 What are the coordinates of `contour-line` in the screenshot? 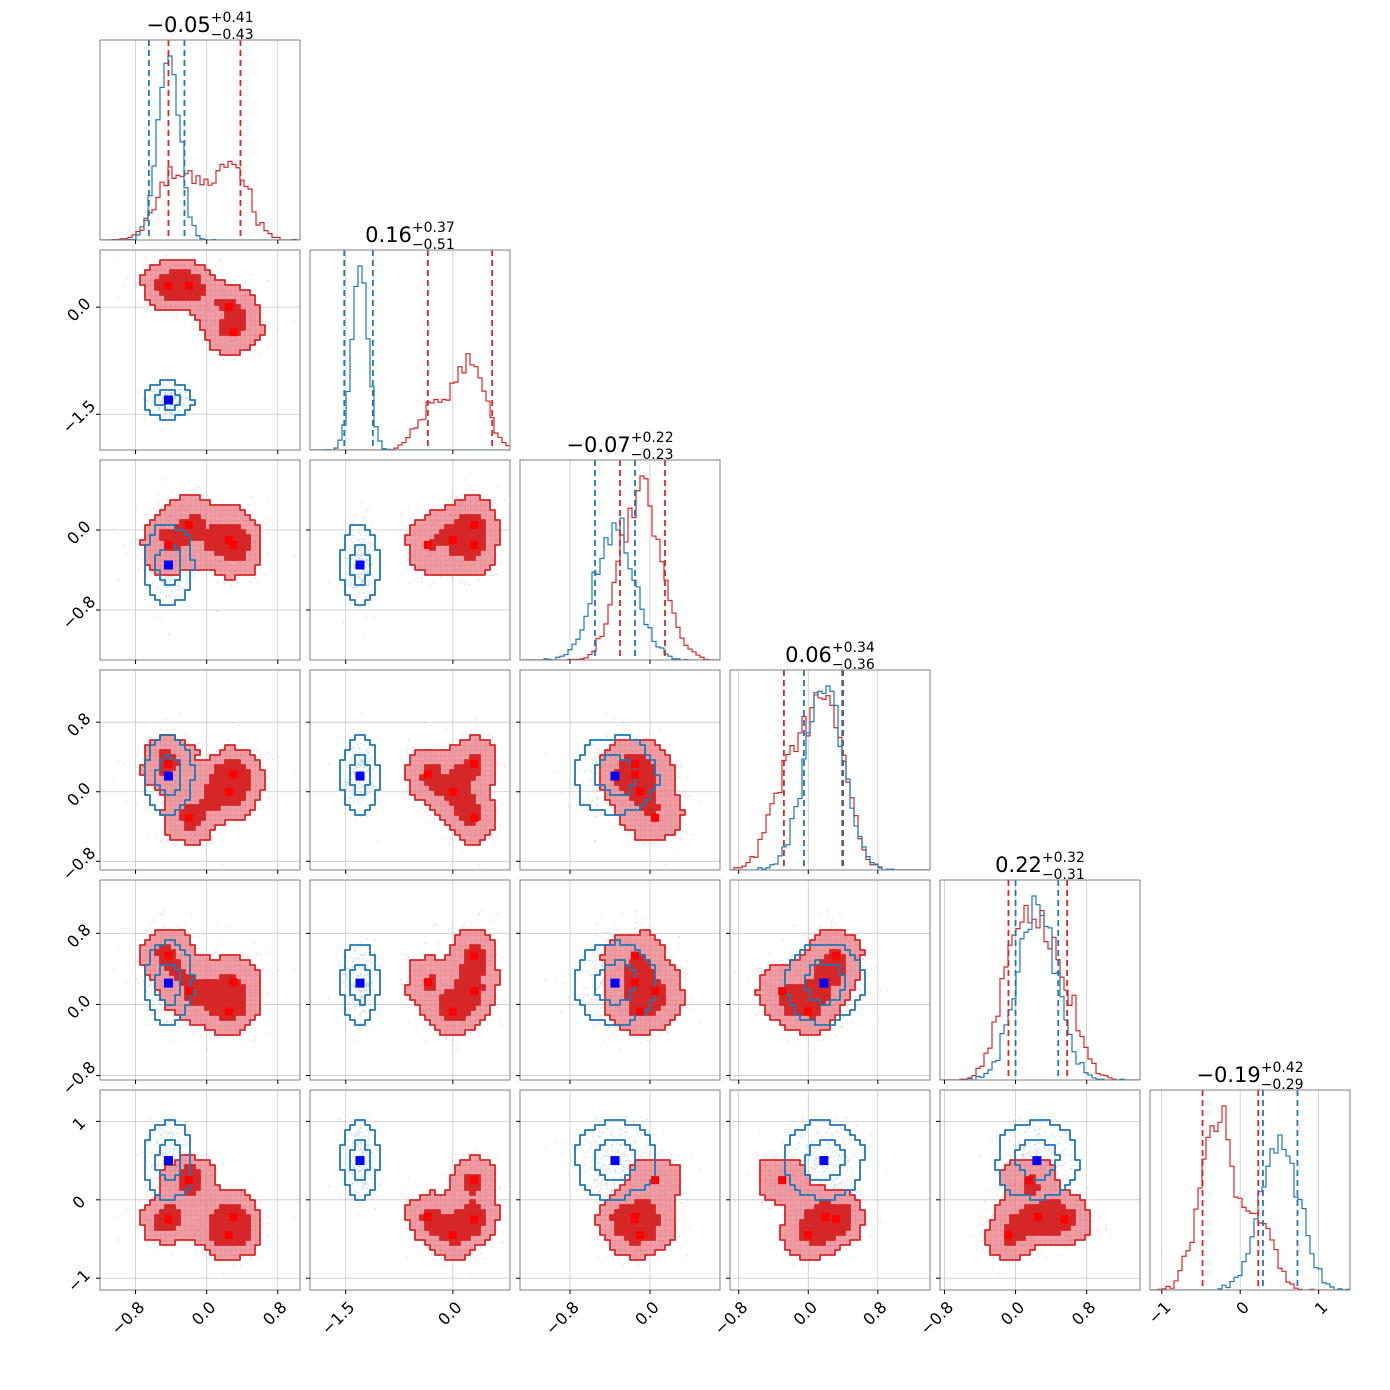 It's located at (360, 565).